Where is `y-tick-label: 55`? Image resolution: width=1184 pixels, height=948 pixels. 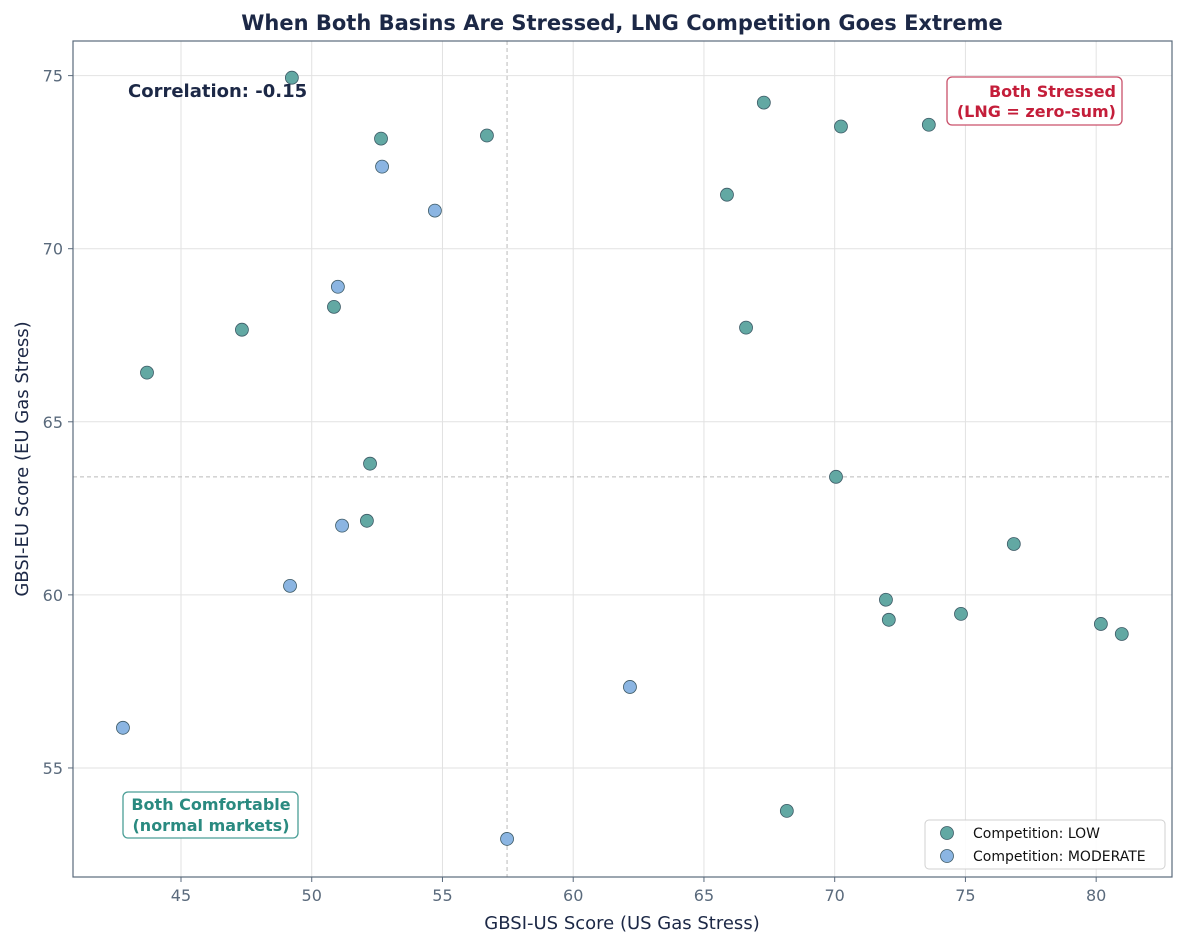
y-tick-label: 55 is located at coordinates (53, 768).